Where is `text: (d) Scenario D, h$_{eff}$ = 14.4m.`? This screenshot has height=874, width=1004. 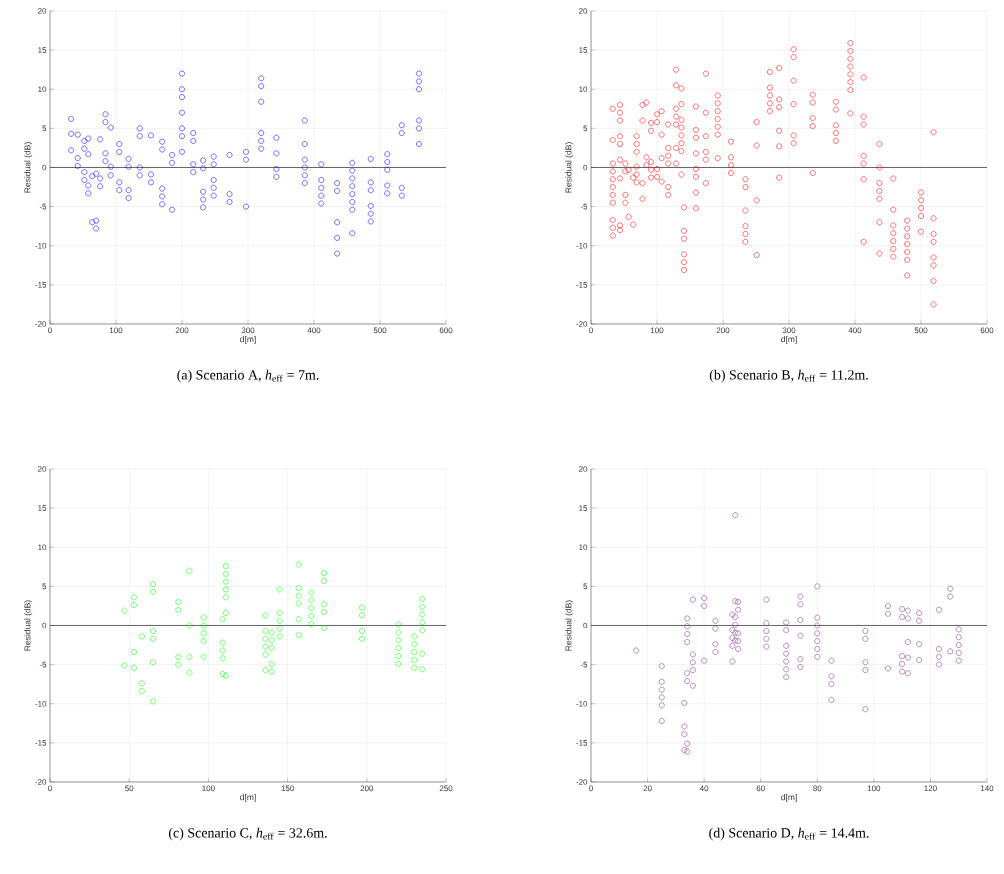
text: (d) Scenario D, h$_{eff}$ = 14.4m. is located at coordinates (789, 834).